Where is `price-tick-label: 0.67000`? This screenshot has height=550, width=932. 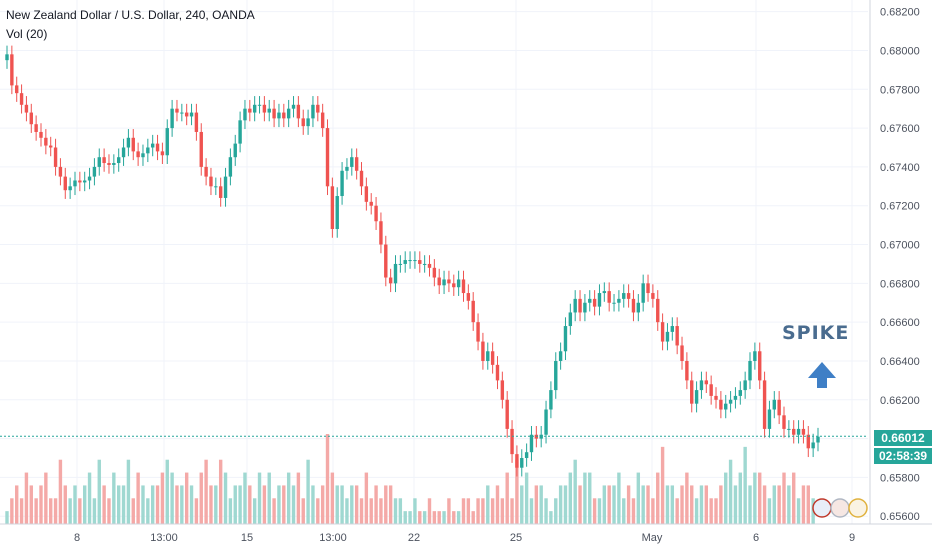
price-tick-label: 0.67000 is located at coordinates (900, 246).